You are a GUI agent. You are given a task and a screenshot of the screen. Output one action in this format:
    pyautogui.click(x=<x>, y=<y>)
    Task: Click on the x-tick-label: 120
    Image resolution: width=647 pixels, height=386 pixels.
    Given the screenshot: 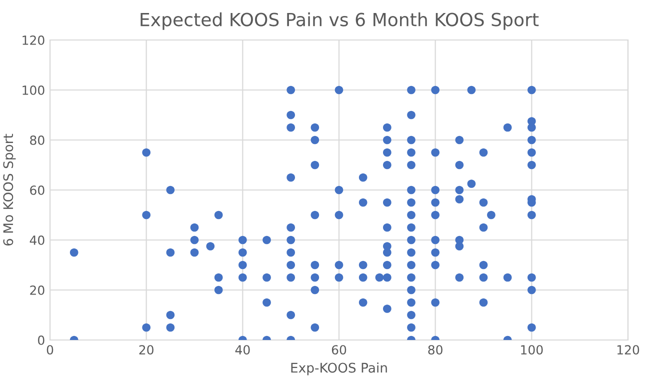 What is the action you would take?
    pyautogui.click(x=628, y=350)
    